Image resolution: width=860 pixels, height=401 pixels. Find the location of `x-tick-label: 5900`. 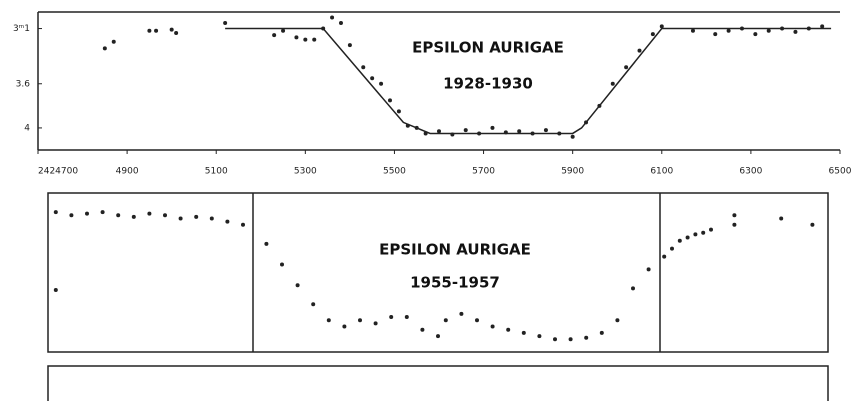

x-tick-label: 5900 is located at coordinates (572, 172).